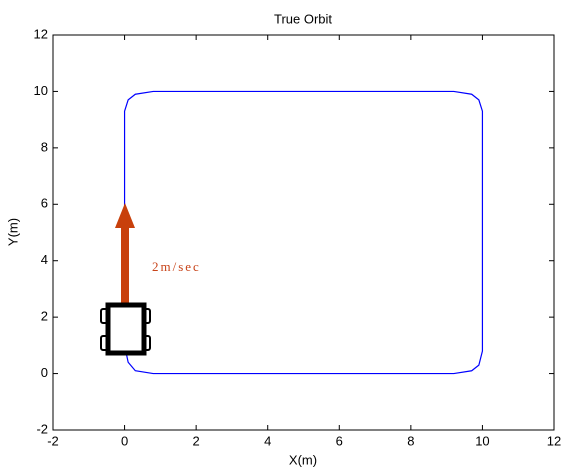  Describe the element at coordinates (44, 146) in the screenshot. I see `y-tick-label: 8` at that location.